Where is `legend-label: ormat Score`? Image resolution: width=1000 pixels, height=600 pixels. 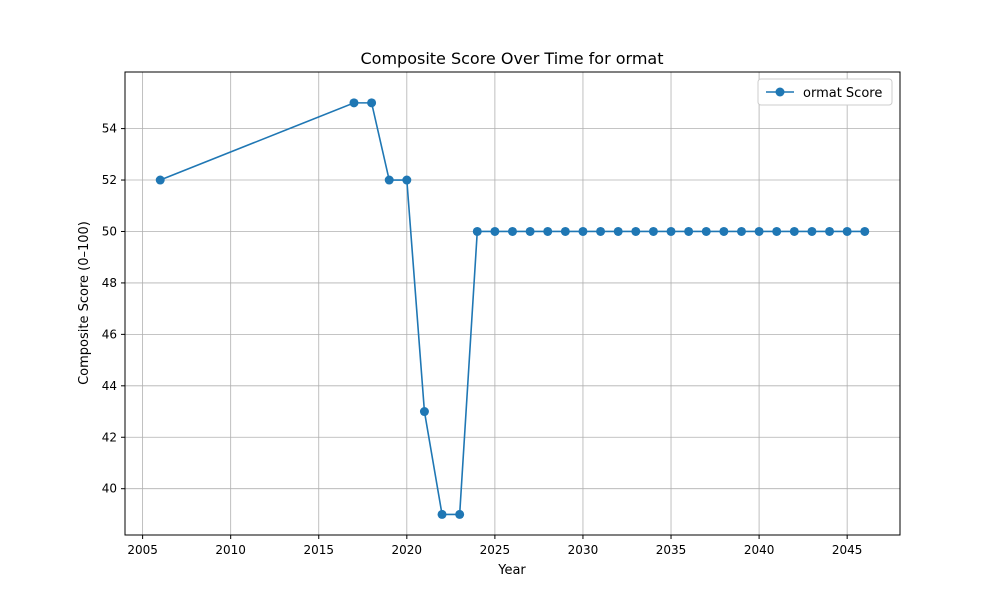 legend-label: ormat Score is located at coordinates (842, 93).